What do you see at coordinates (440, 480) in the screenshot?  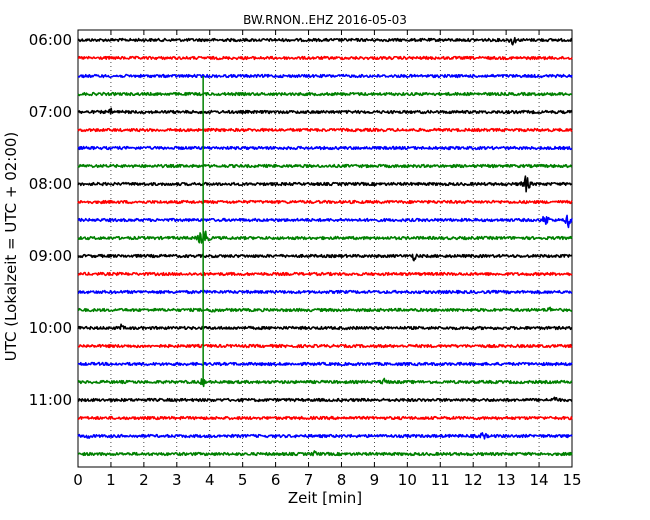 I see `x-tick-label: 11` at bounding box center [440, 480].